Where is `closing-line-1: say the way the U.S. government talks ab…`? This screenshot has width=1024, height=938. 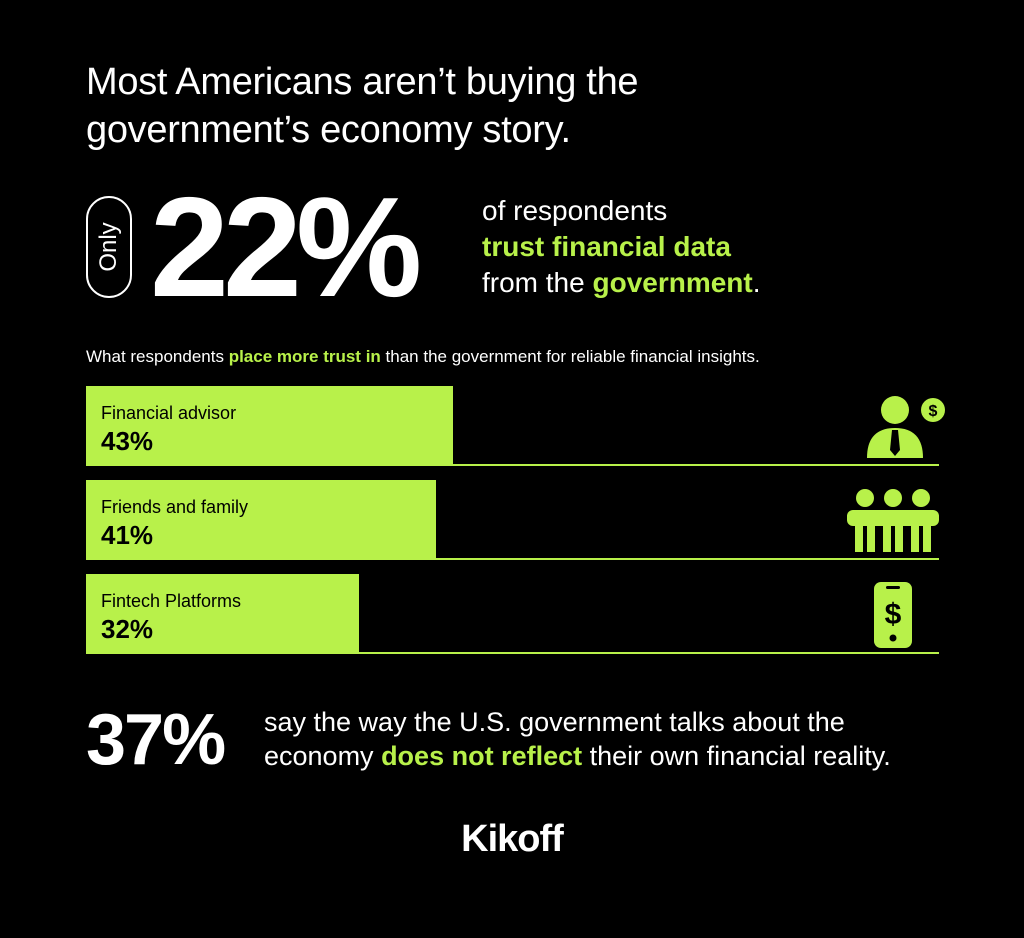 closing-line-1: say the way the U.S. government talks ab… is located at coordinates (554, 722).